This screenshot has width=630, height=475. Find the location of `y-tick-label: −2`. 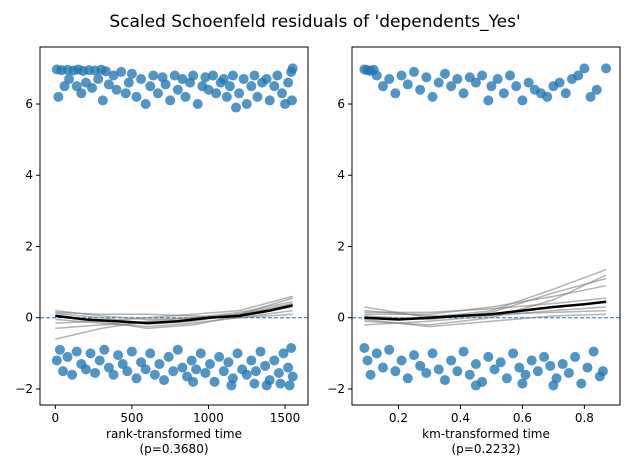

y-tick-label: −2 is located at coordinates (336, 389).